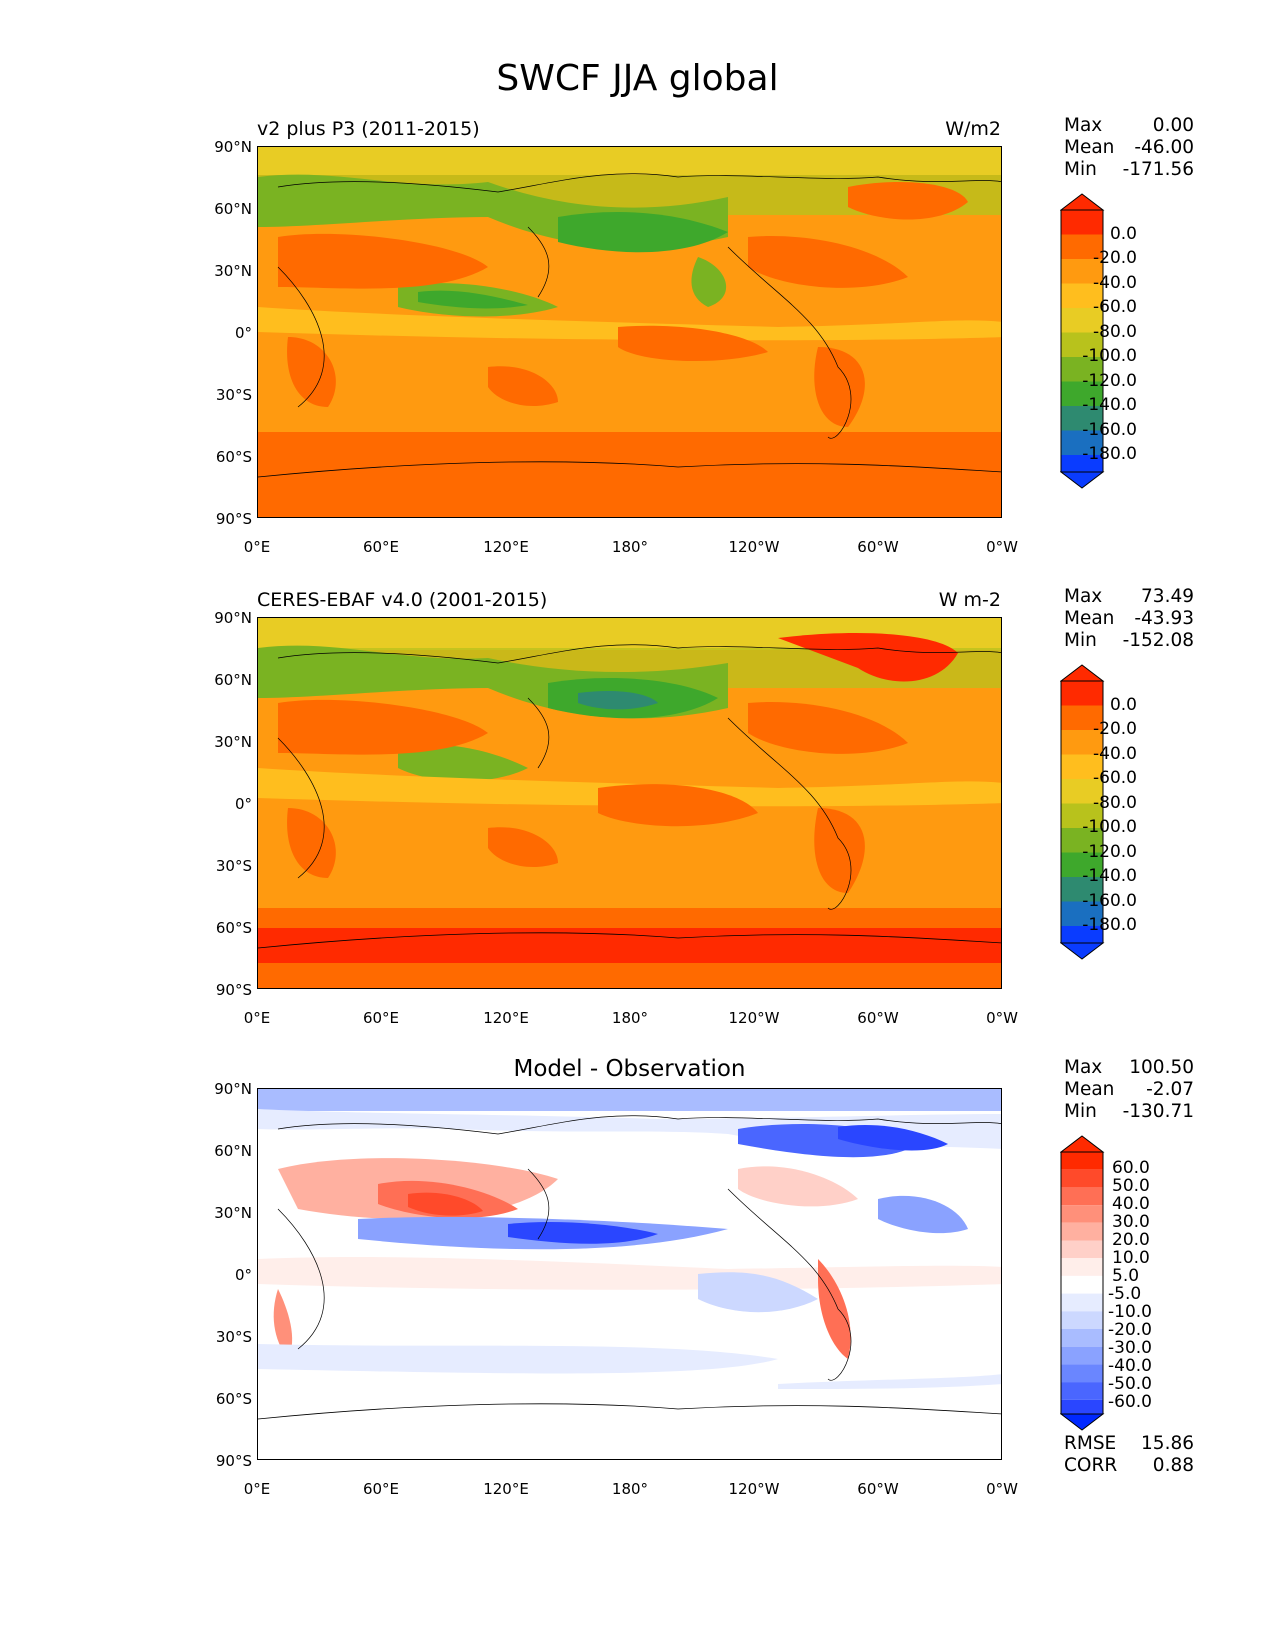 This screenshot has height=1650, width=1275. What do you see at coordinates (1158, 169) in the screenshot?
I see `stat-value: -171.56` at bounding box center [1158, 169].